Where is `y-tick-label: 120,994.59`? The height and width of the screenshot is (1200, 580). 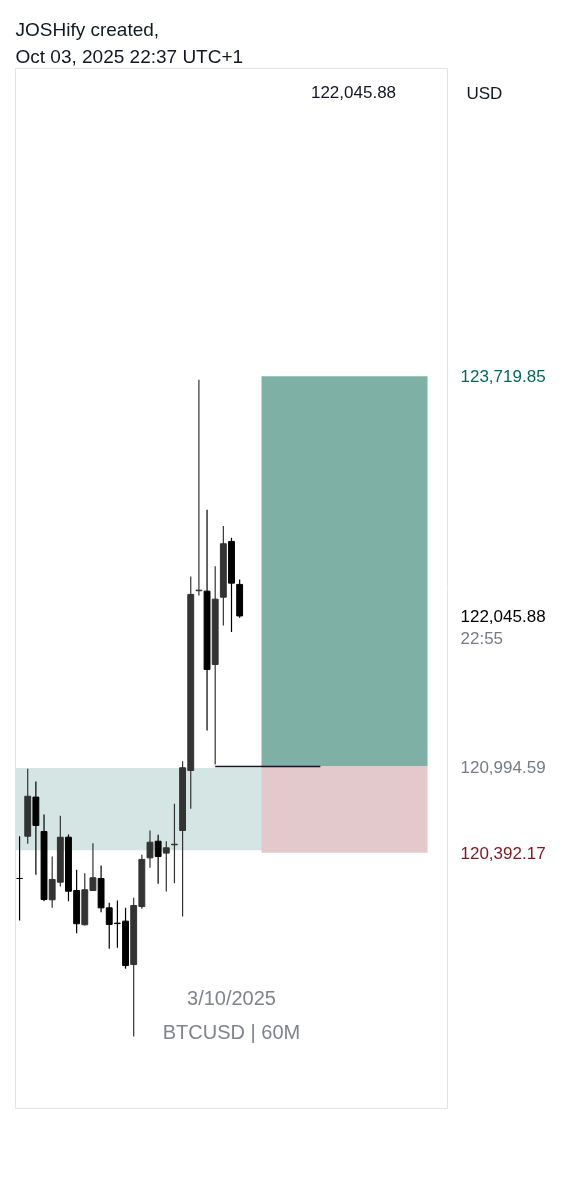
y-tick-label: 120,994.59 is located at coordinates (503, 767).